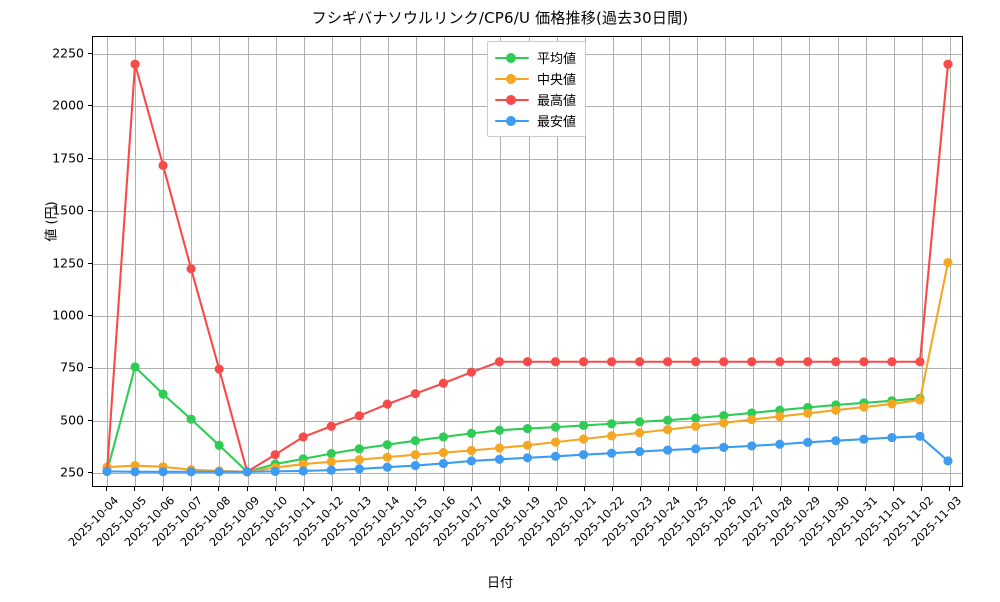 Image resolution: width=1000 pixels, height=602 pixels. I want to click on y-axis-tick-label: 1000, so click(68, 315).